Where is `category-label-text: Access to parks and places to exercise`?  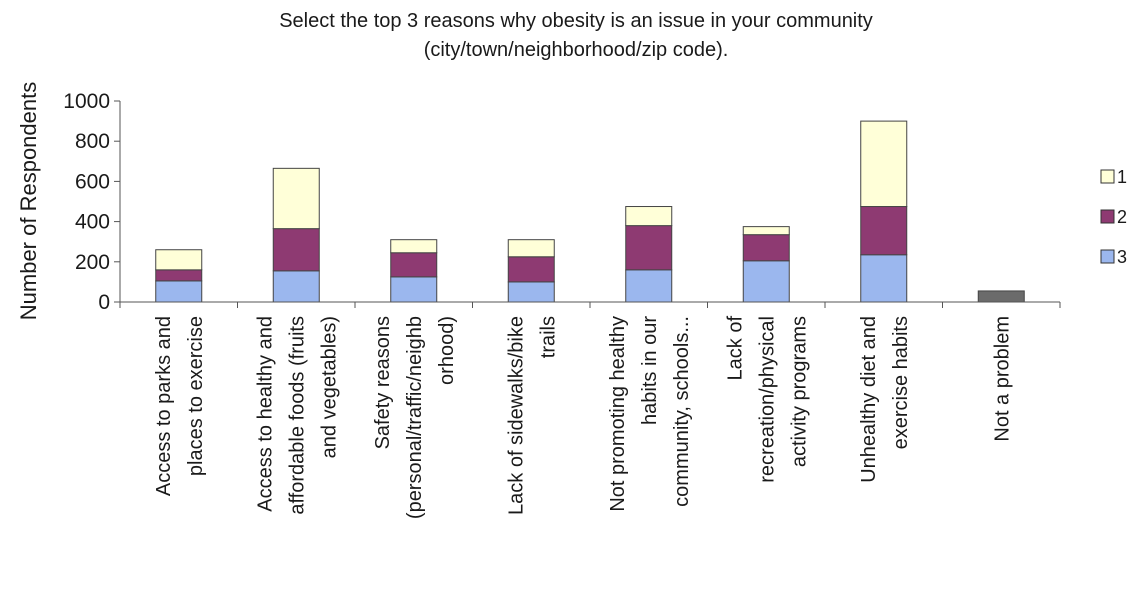 category-label-text: Access to parks and places to exercise is located at coordinates (180, 406).